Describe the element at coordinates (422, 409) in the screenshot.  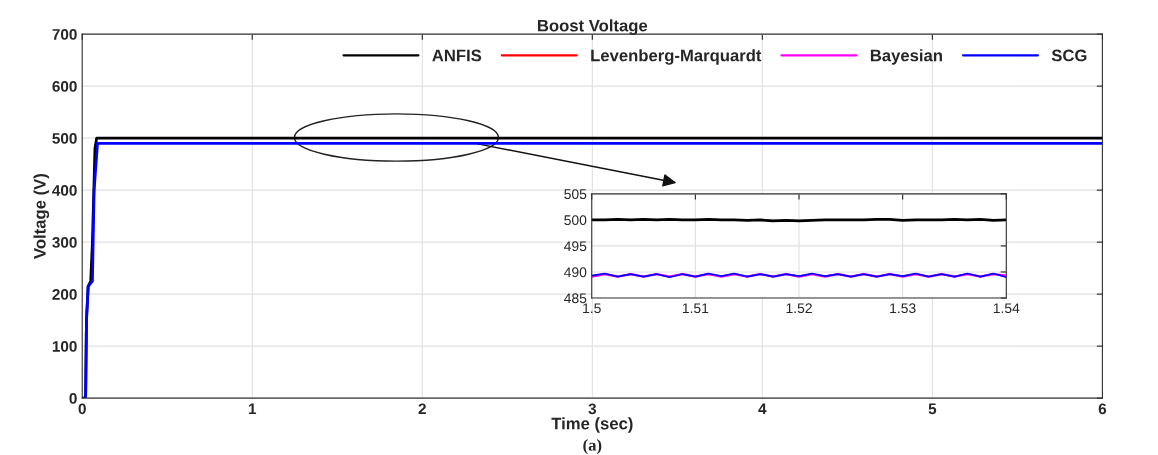
I see `x-tick-label: 2` at that location.